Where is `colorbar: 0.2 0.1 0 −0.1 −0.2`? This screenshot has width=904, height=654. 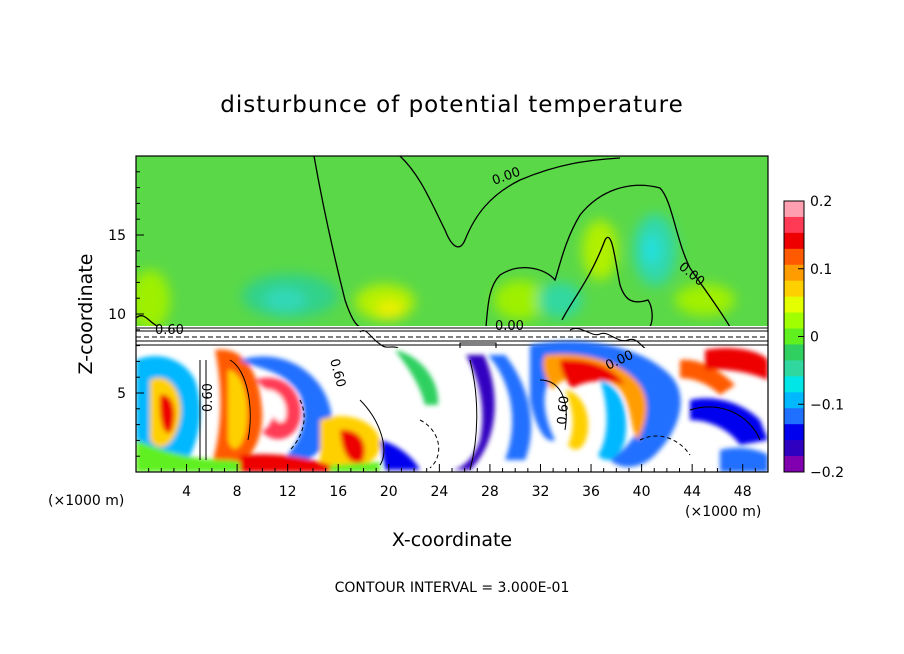 colorbar: 0.2 0.1 0 −0.1 −0.2 is located at coordinates (813, 337).